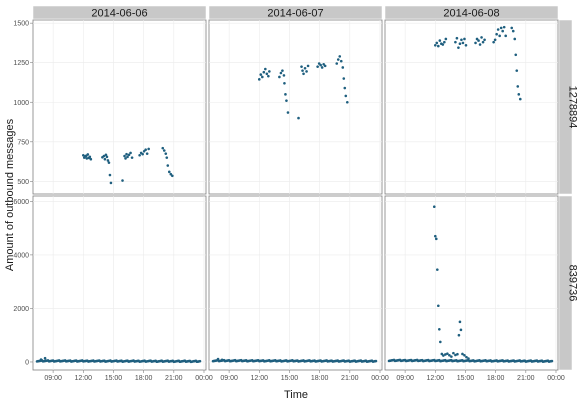 The height and width of the screenshot is (406, 580). I want to click on y-tick-label: 1500, so click(21, 24).